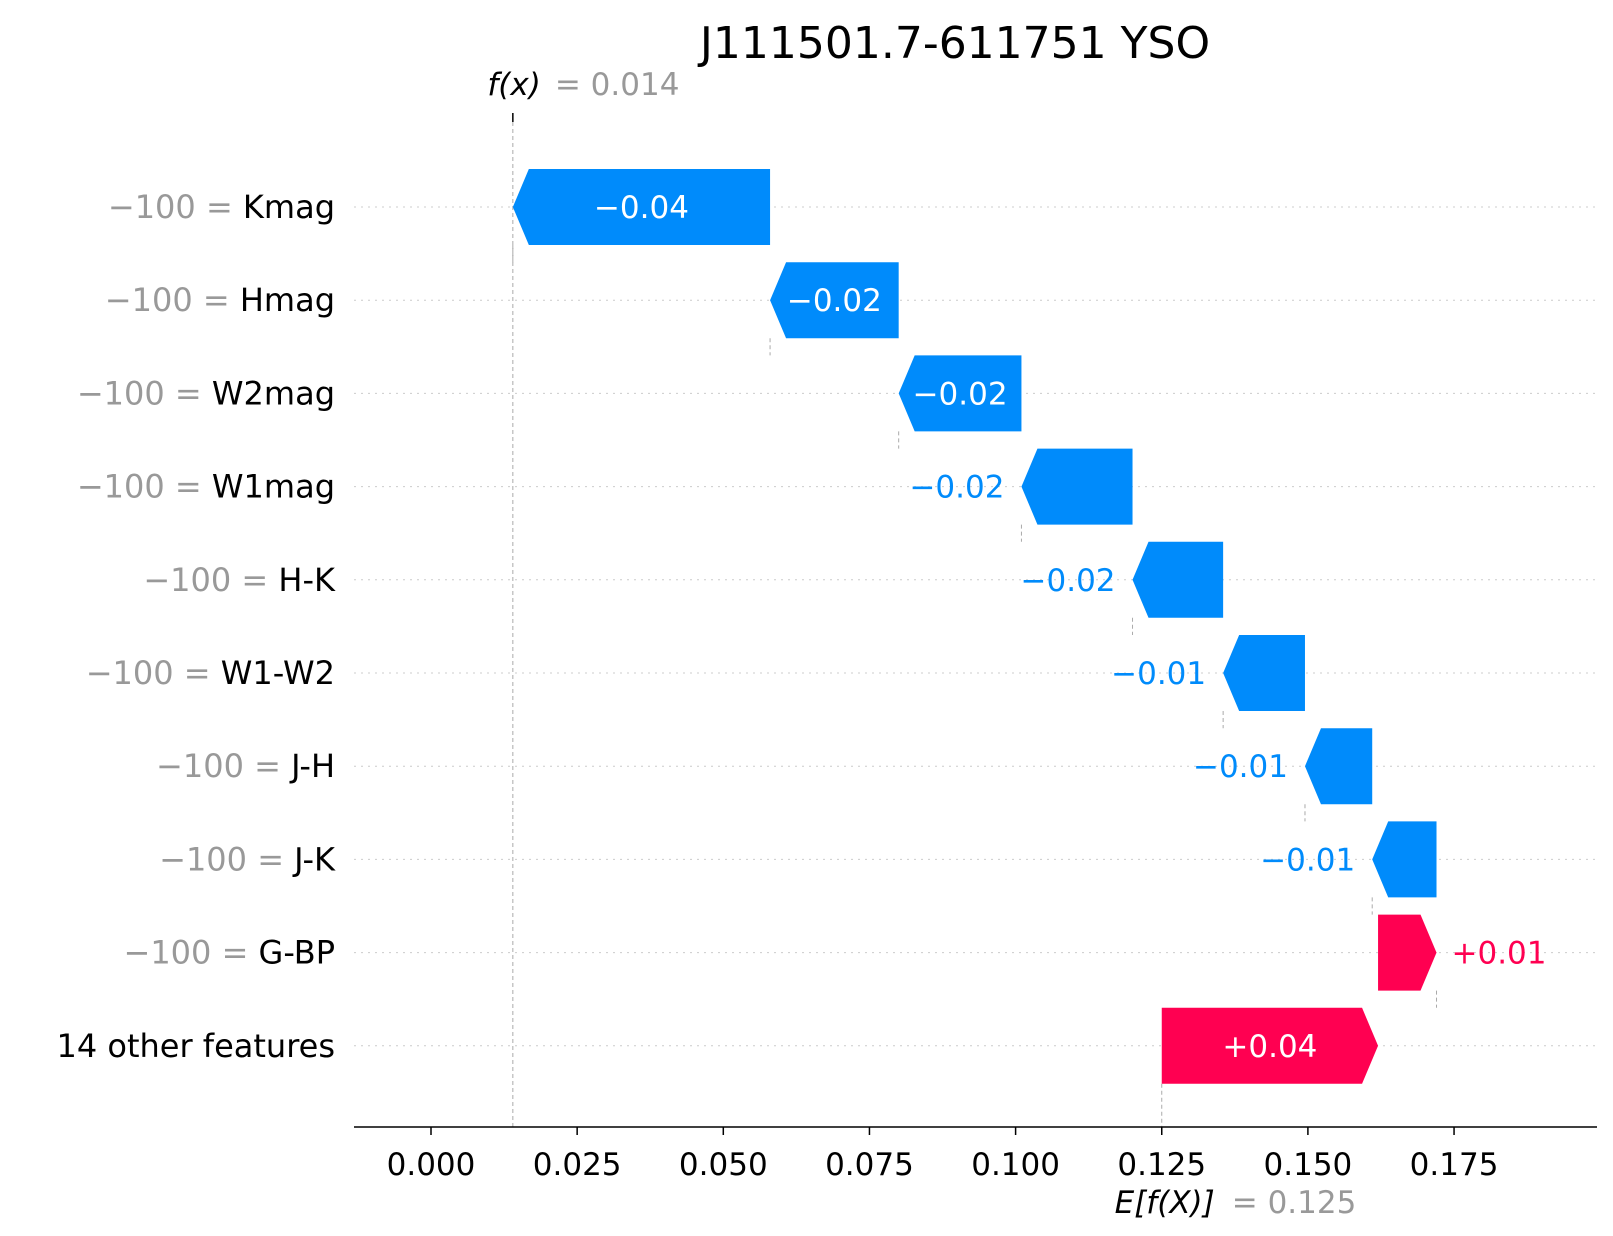  What do you see at coordinates (287, 300) in the screenshot?
I see `feature-name: Hmag` at bounding box center [287, 300].